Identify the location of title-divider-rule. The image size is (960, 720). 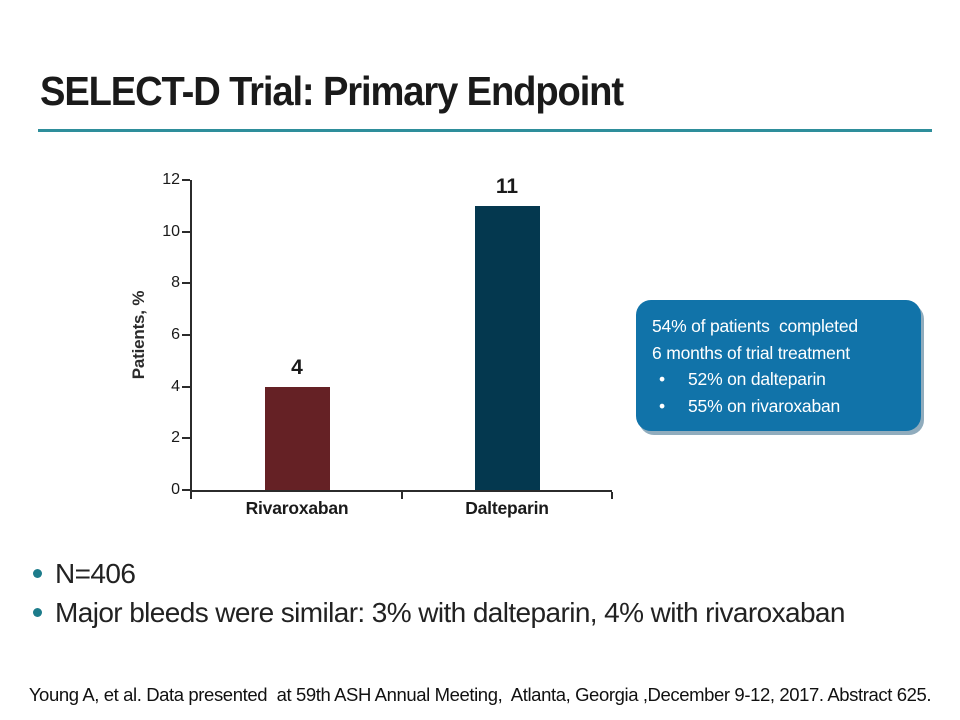
(485, 130).